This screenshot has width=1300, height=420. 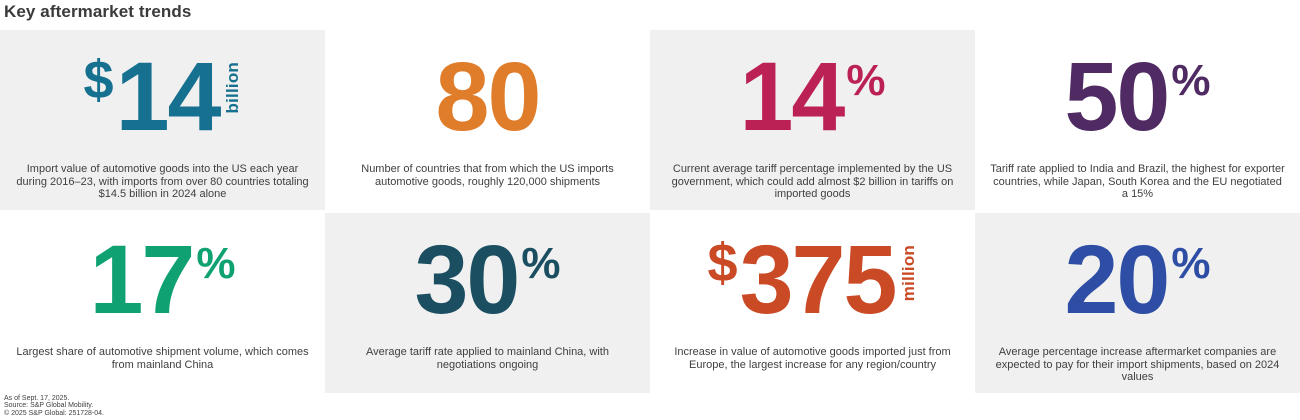 I want to click on stat-value: 17, so click(x=142, y=279).